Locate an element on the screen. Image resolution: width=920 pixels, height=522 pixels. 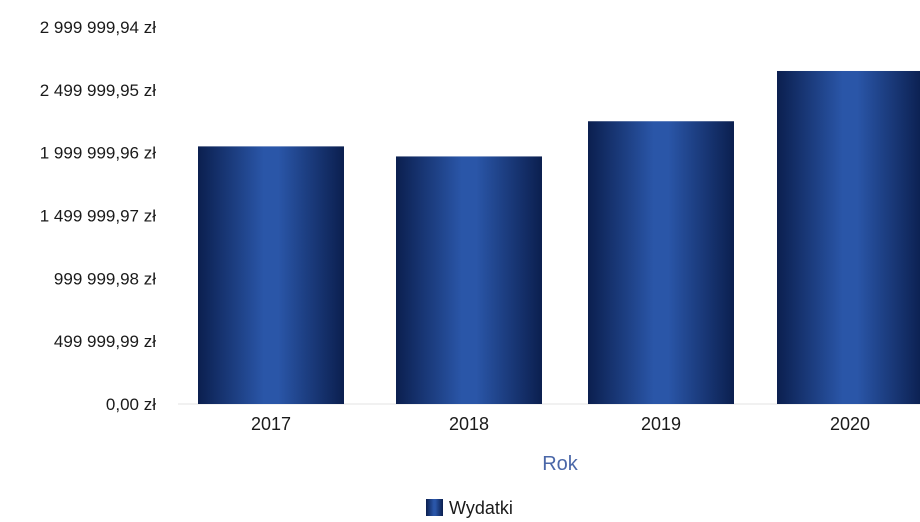
x-axis-label: Rok is located at coordinates (560, 464).